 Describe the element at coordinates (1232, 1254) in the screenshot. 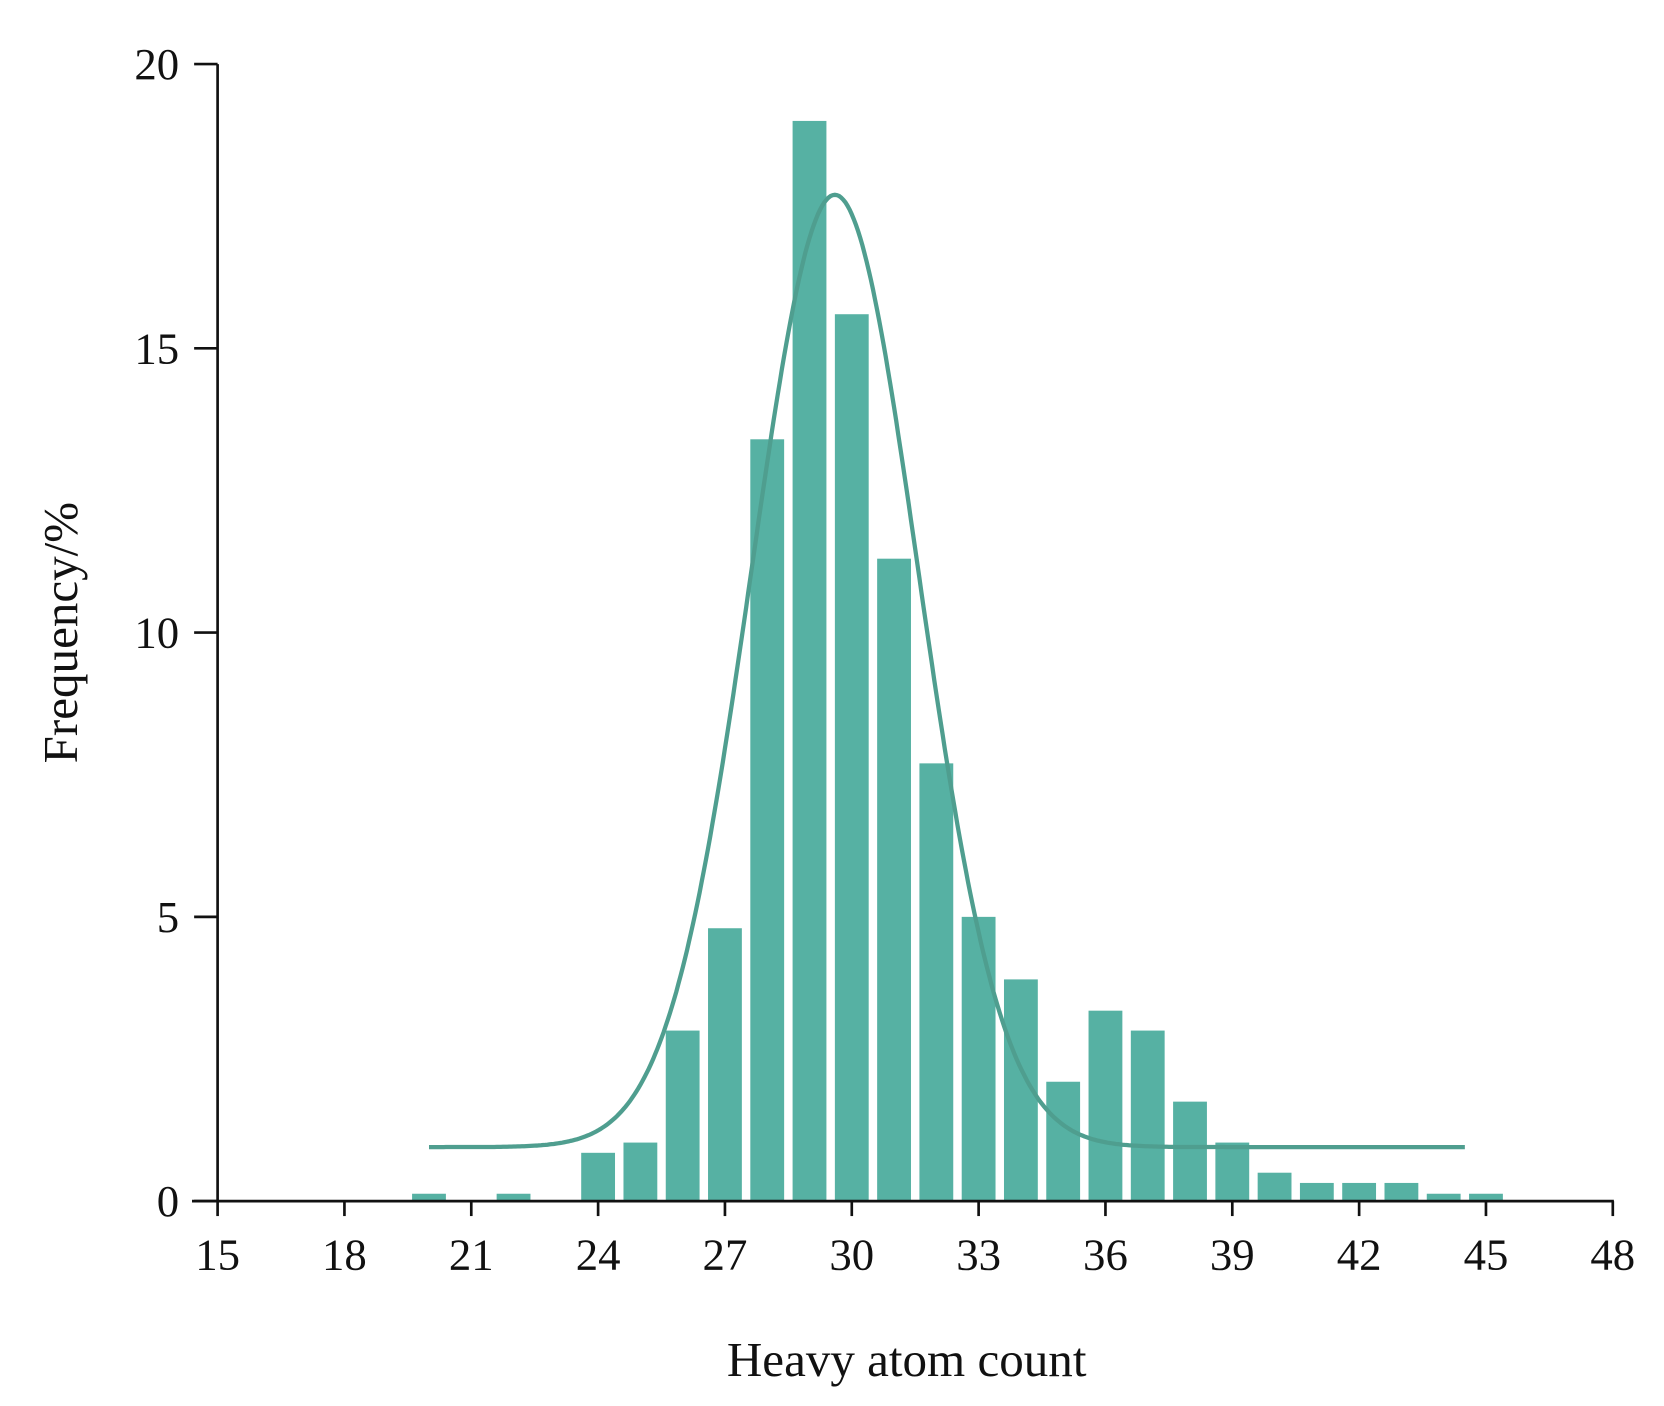

I see `x-tick-label: 39` at that location.